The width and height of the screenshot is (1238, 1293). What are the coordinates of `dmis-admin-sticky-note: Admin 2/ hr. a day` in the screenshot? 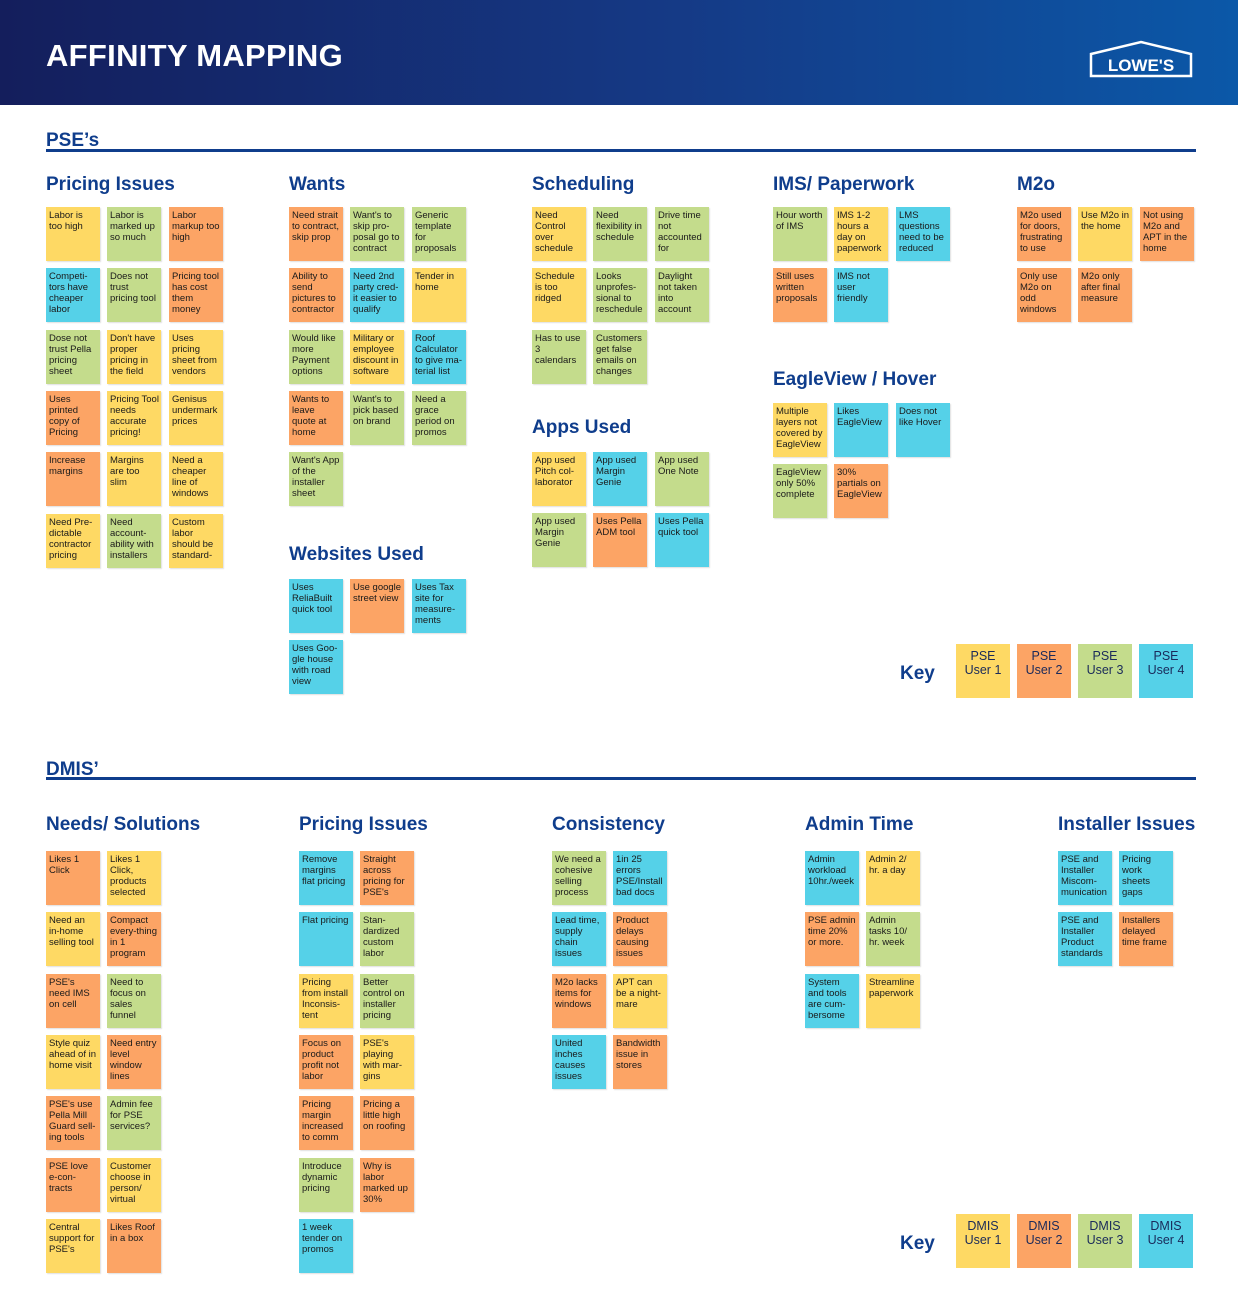 It's located at (893, 878).